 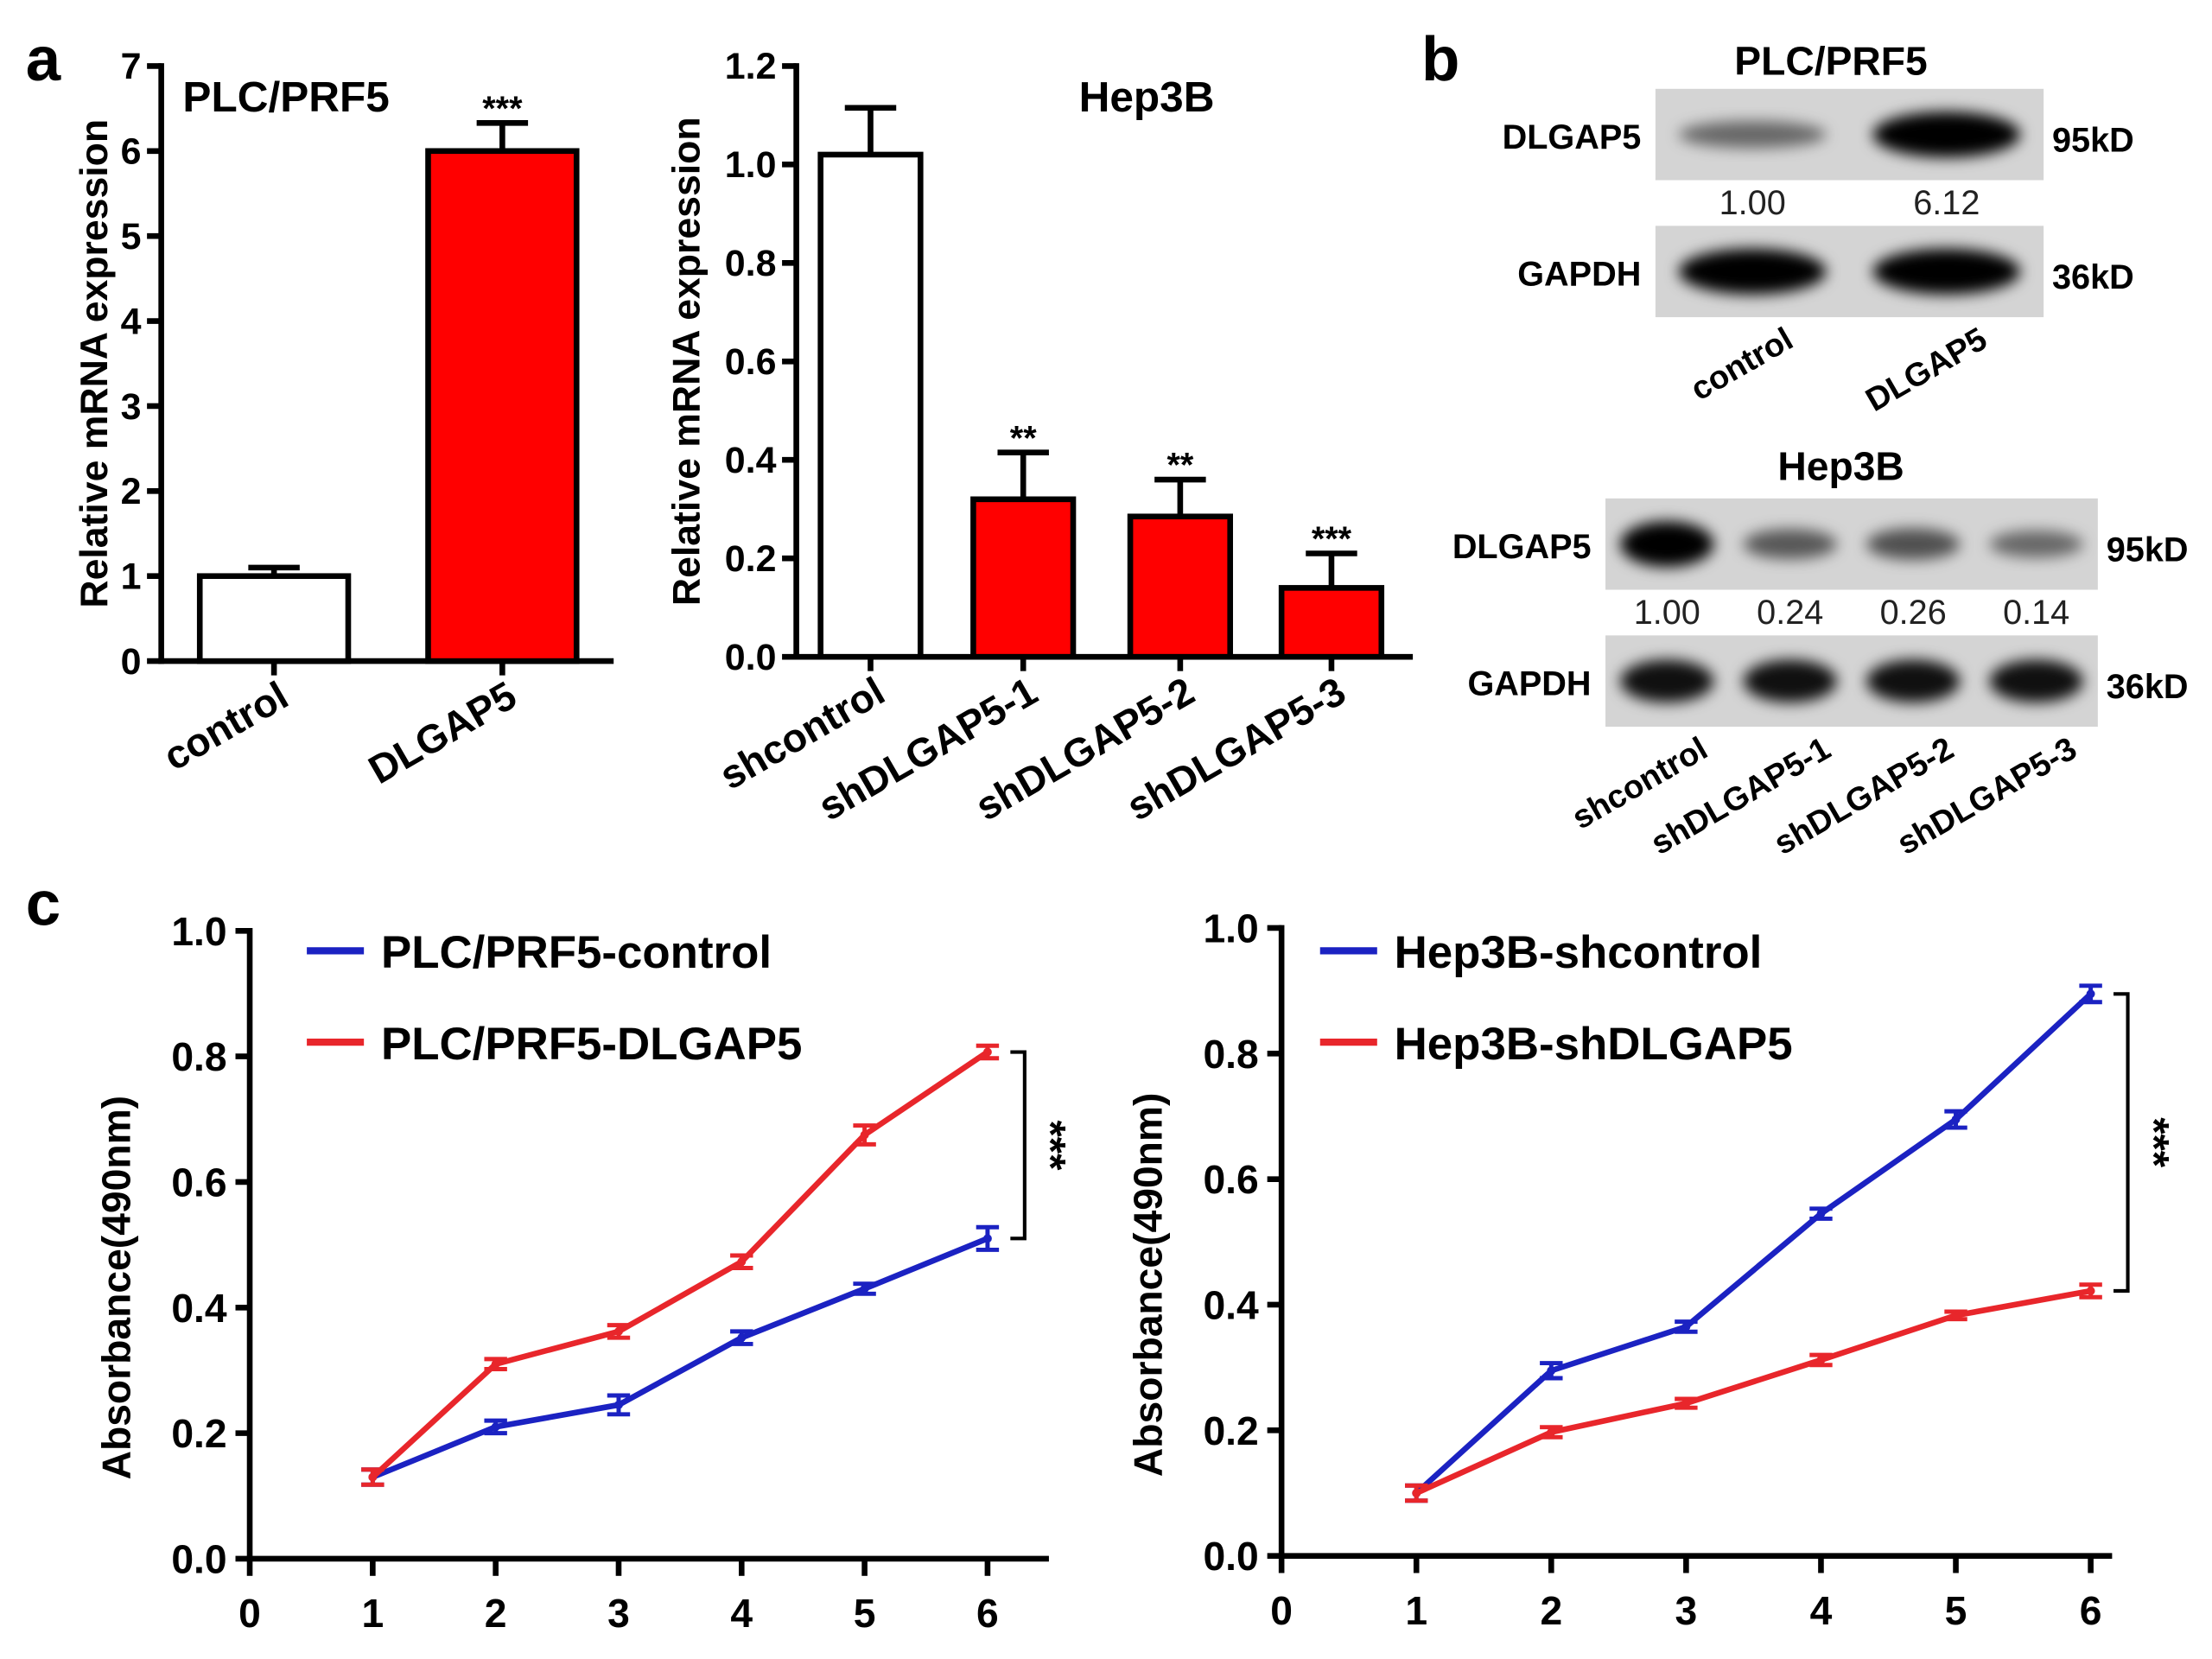 I want to click on y-tick-label: 0.2, so click(x=1230, y=1430).